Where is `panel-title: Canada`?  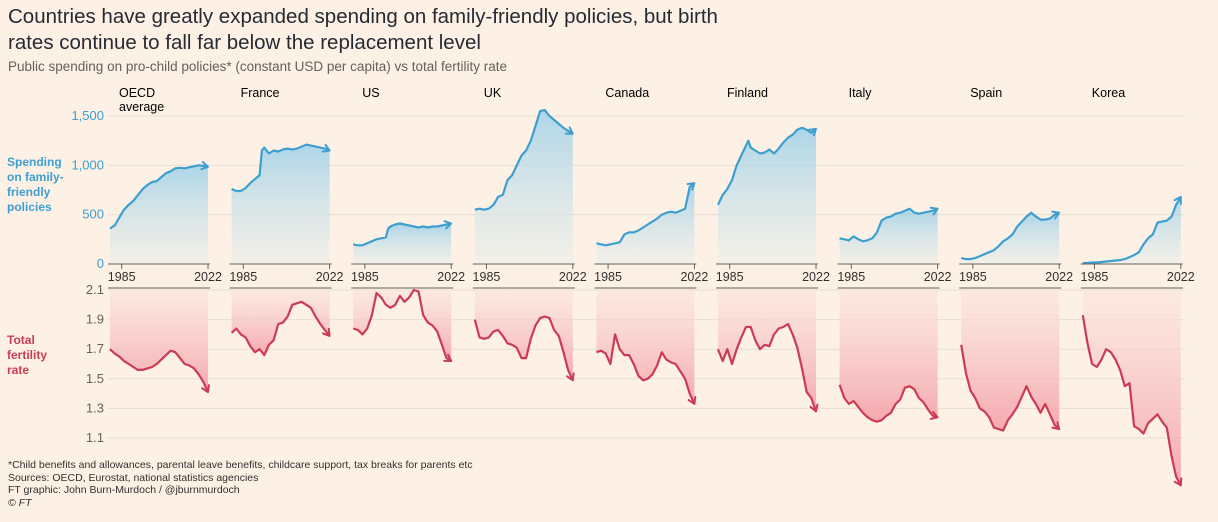 panel-title: Canada is located at coordinates (627, 93).